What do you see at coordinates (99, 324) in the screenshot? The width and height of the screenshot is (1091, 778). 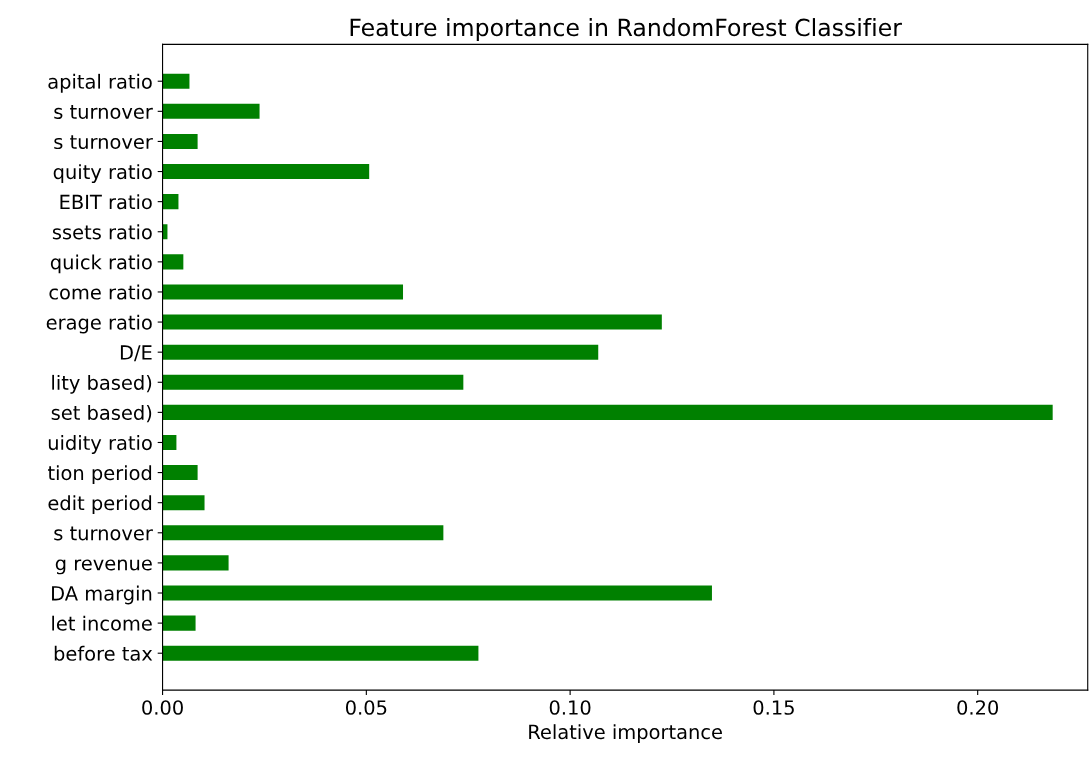 I see `y-tick-label: erage ratio` at bounding box center [99, 324].